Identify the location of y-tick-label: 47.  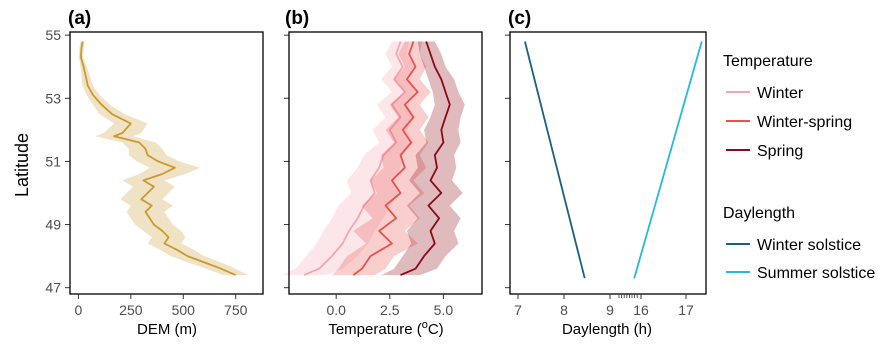
(53, 288).